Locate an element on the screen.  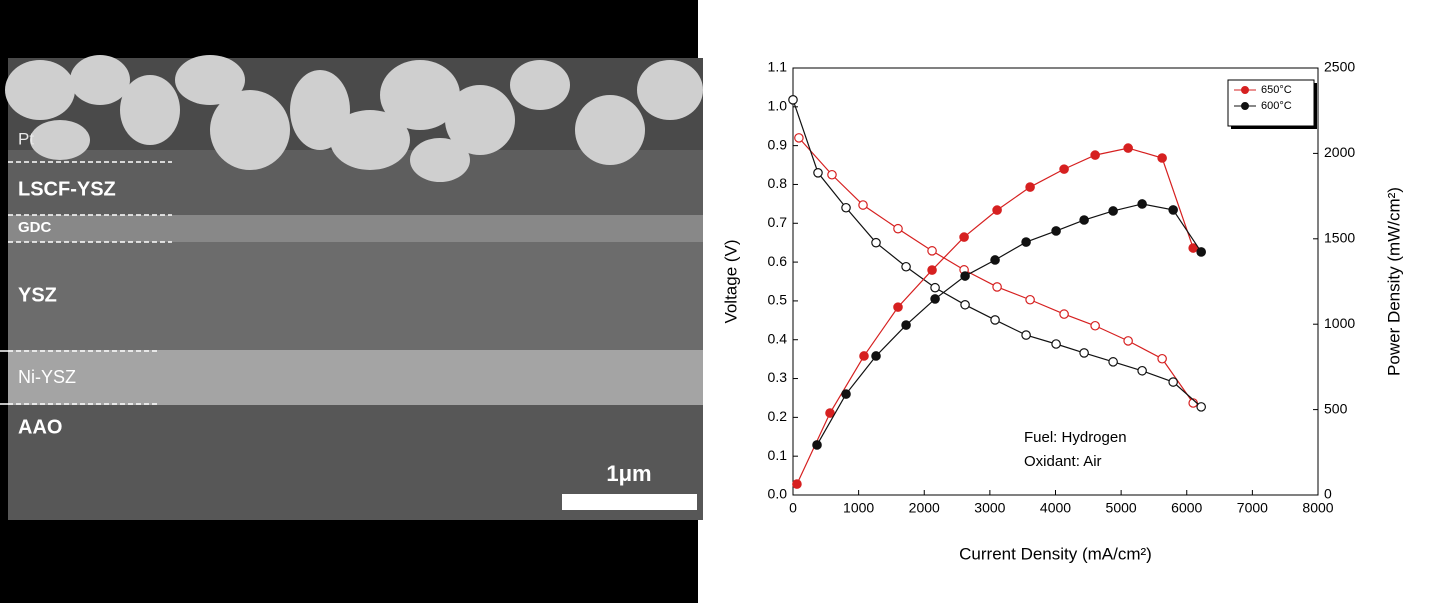
annotation: Fuel: Hydrogen is located at coordinates (1075, 437).